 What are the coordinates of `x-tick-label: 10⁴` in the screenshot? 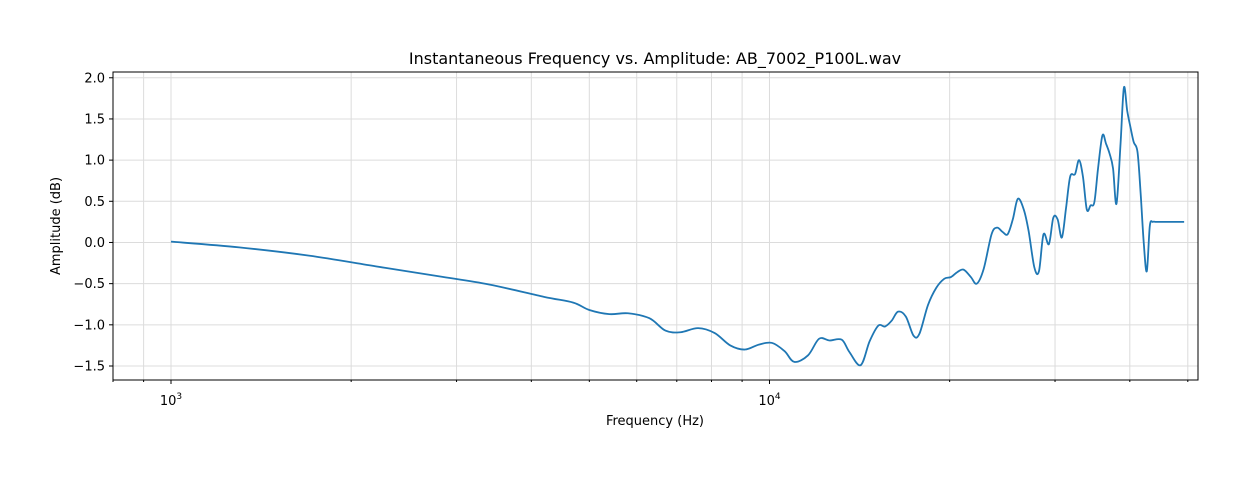 It's located at (769, 400).